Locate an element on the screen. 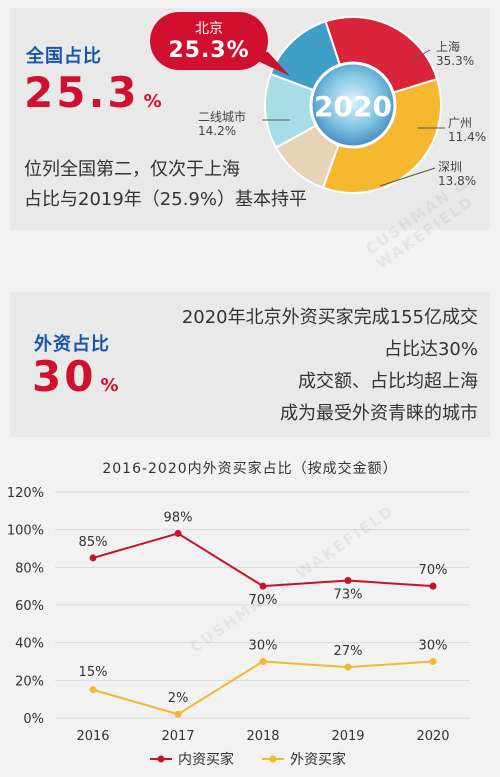 This screenshot has width=500, height=777. y-tick-label: 120% is located at coordinates (25, 493).